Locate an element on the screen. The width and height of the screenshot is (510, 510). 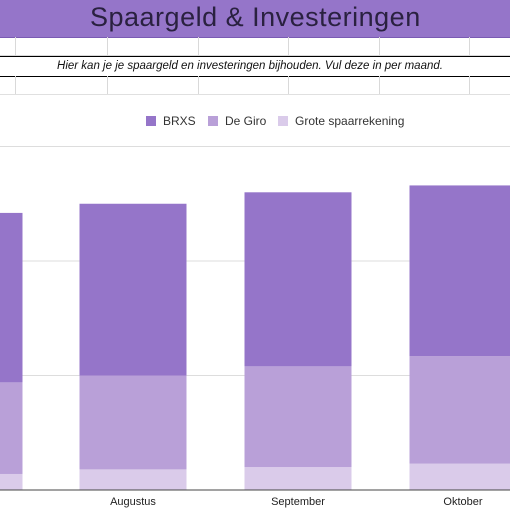
x-tick-label: Oktober is located at coordinates (462, 502).